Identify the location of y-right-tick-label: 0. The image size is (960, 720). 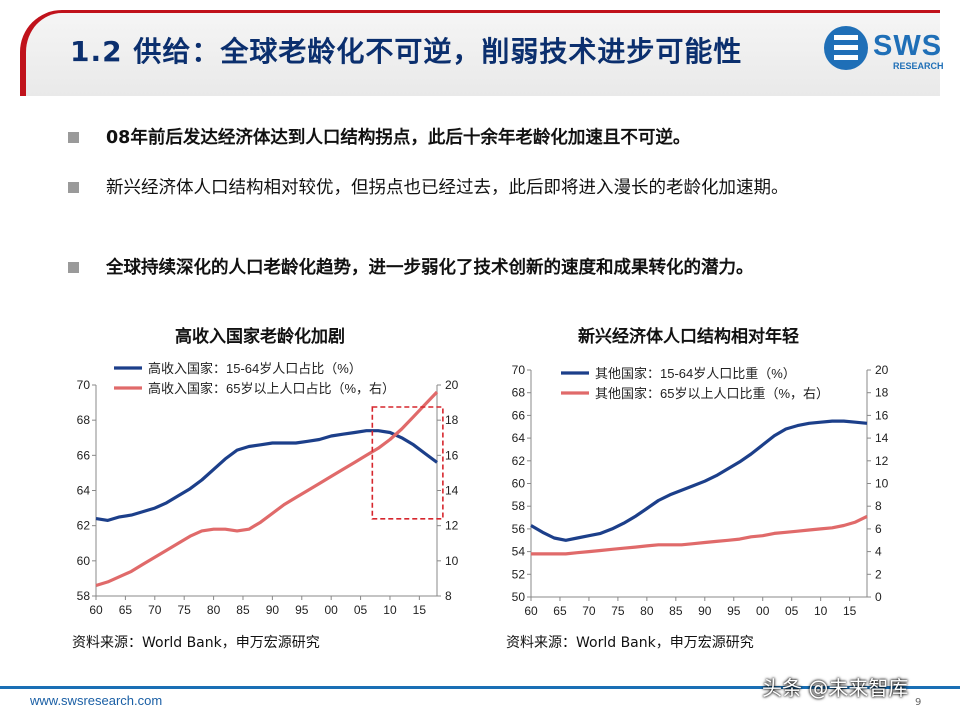
(878, 597).